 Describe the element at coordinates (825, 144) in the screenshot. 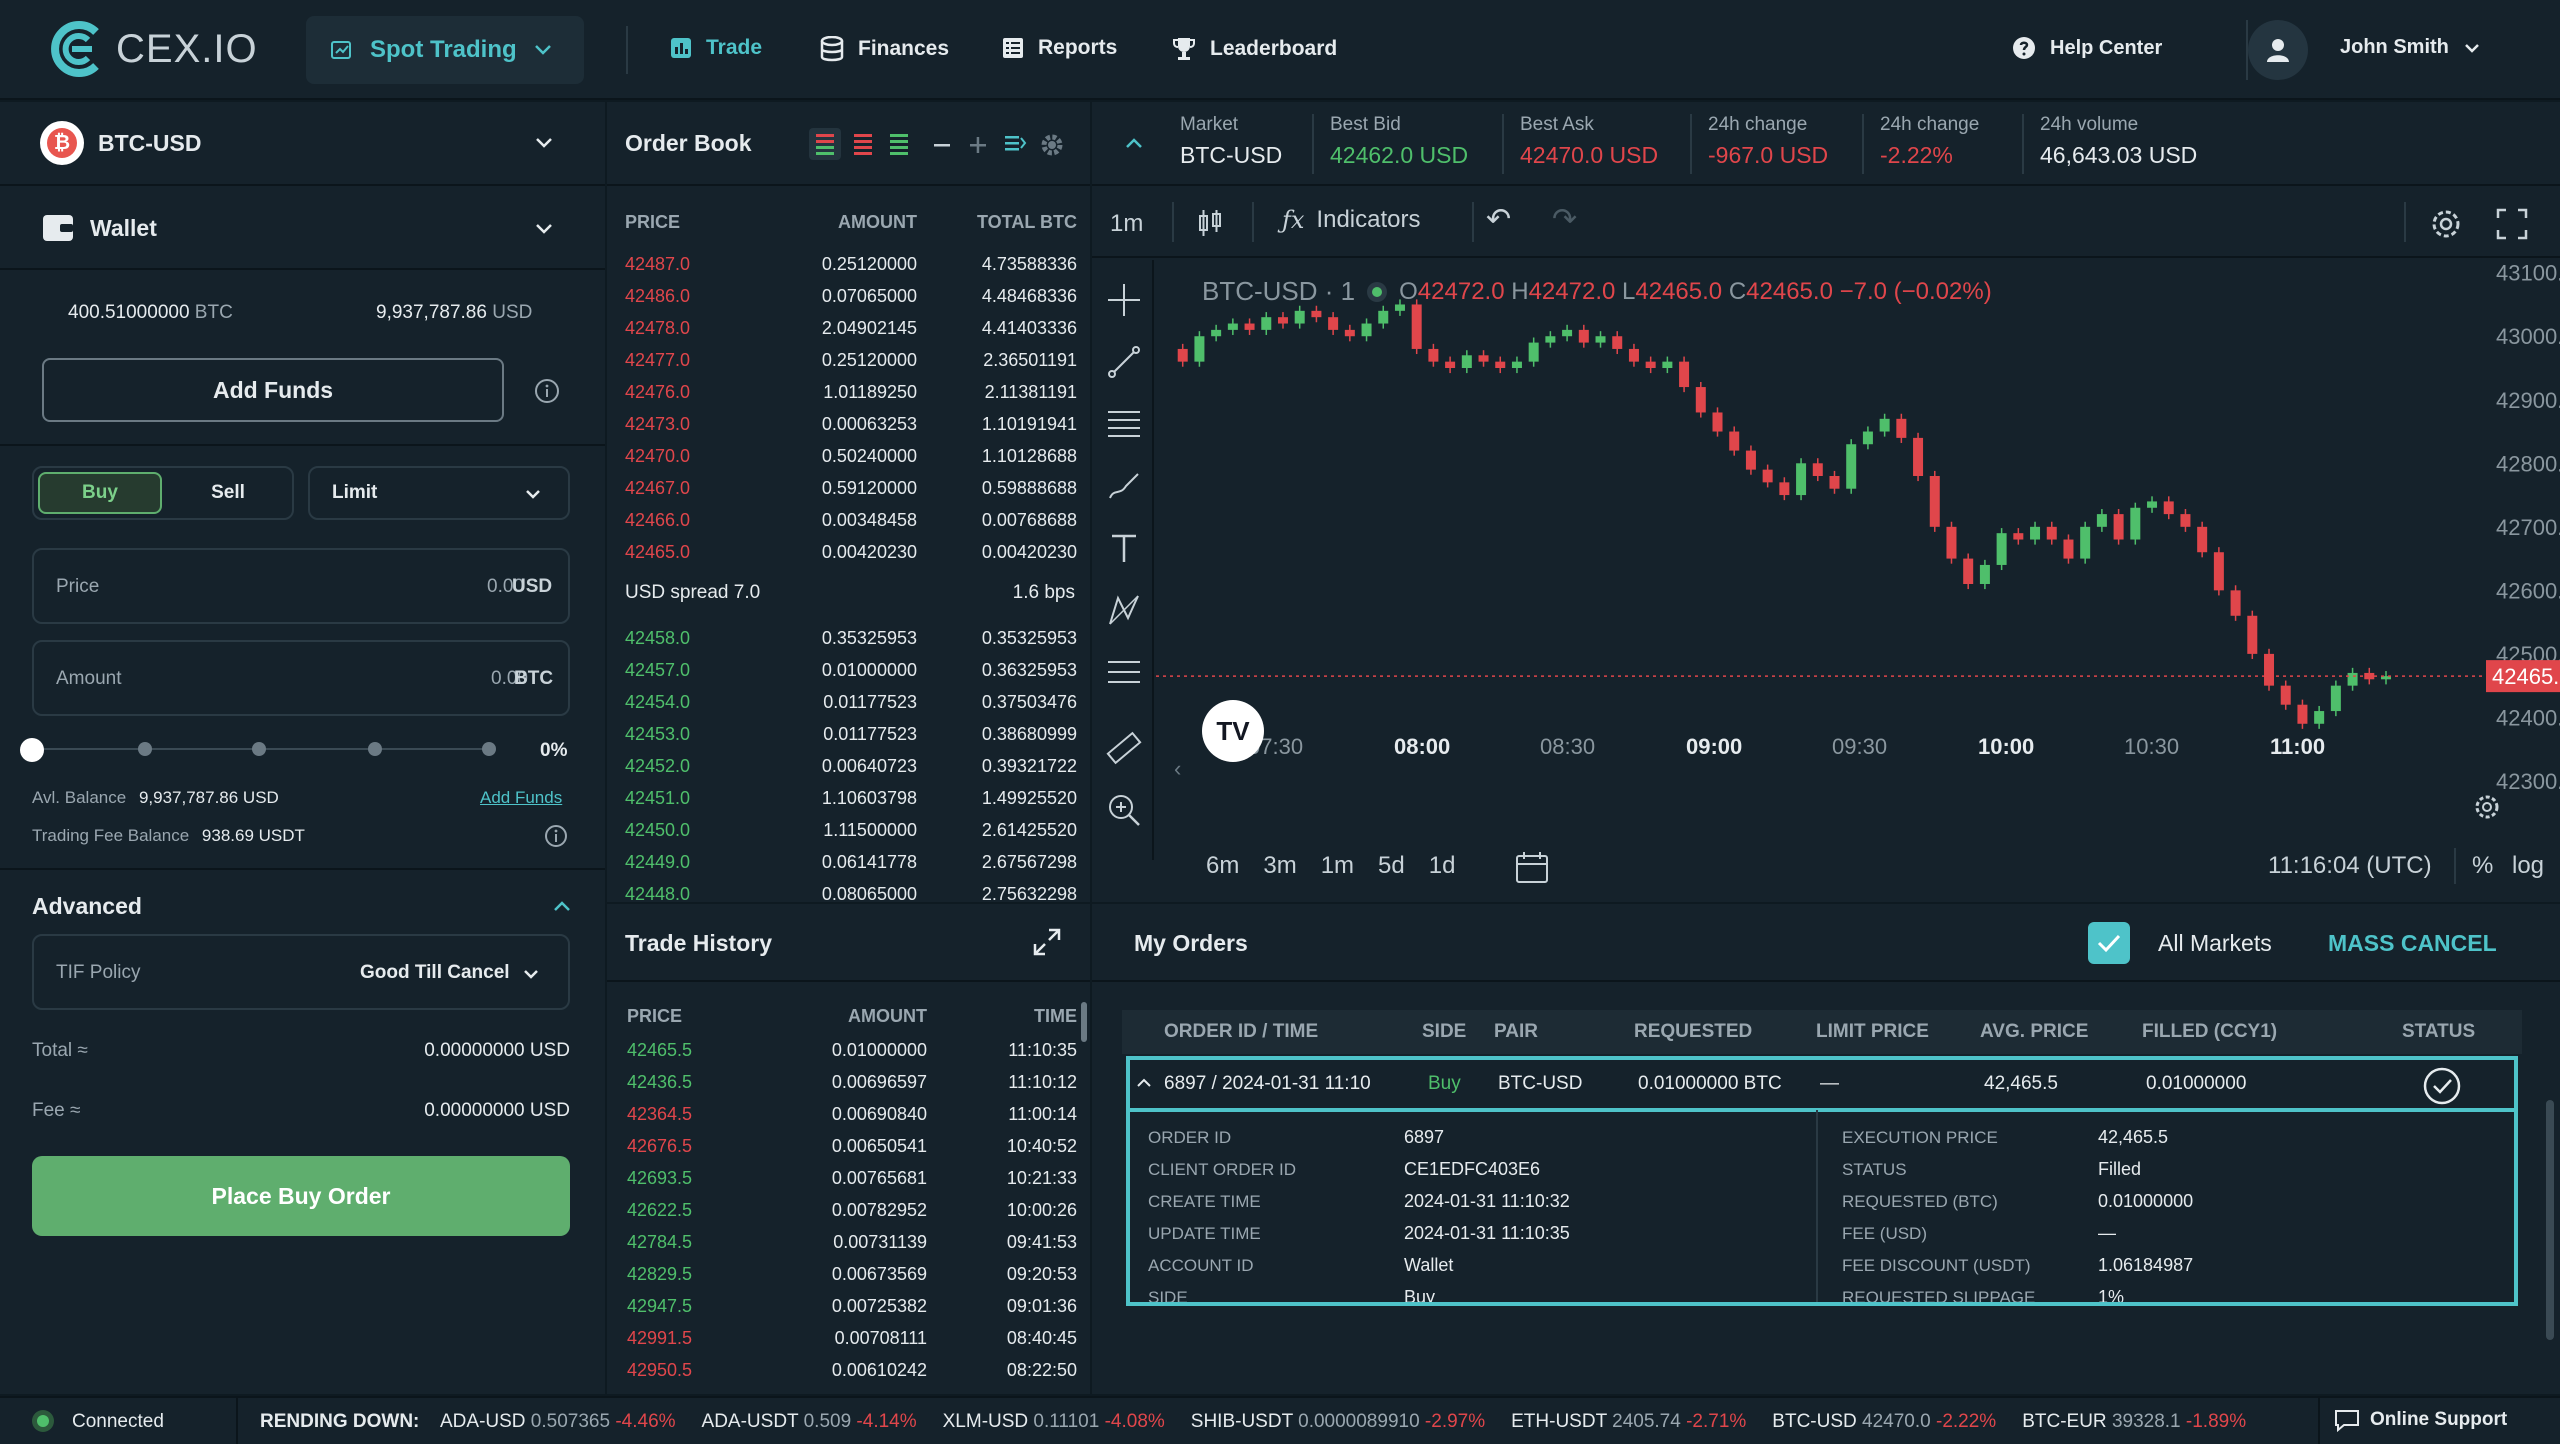

I see `view-both-icon` at that location.